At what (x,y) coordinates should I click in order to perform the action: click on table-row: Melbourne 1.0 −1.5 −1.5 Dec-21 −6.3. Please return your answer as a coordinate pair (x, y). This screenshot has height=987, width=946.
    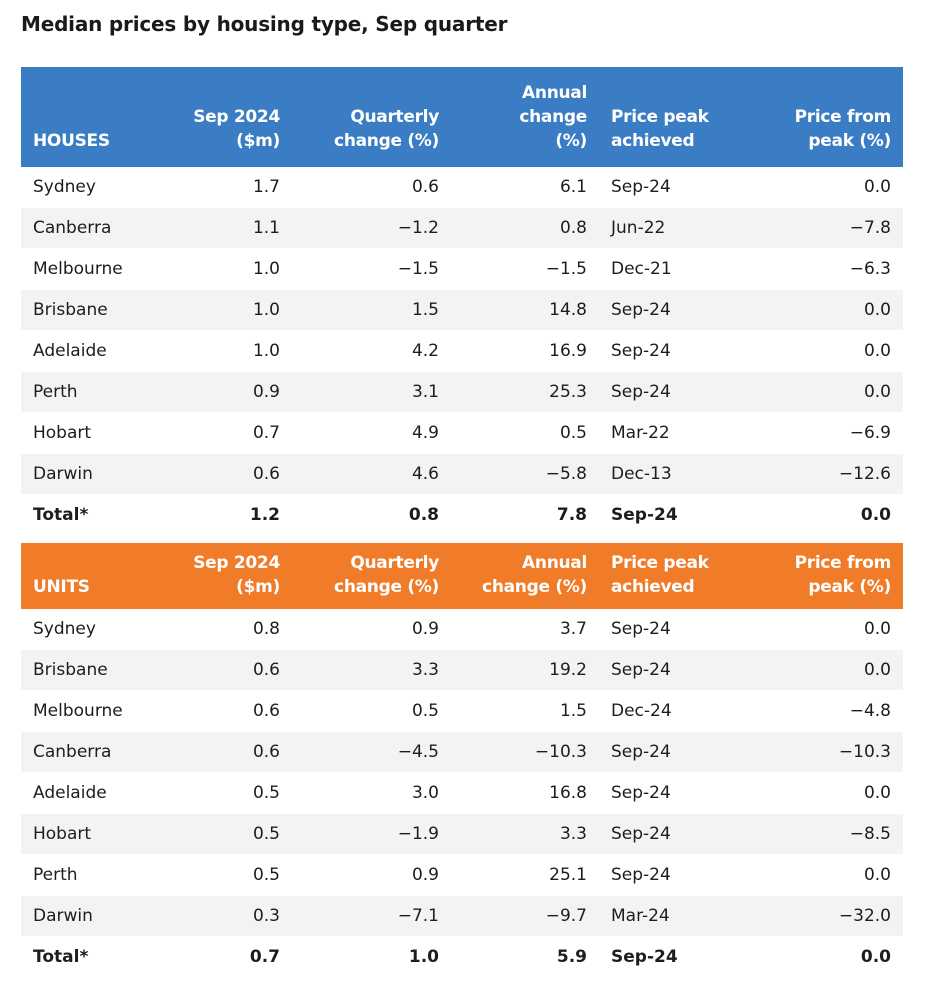
    Looking at the image, I should click on (462, 269).